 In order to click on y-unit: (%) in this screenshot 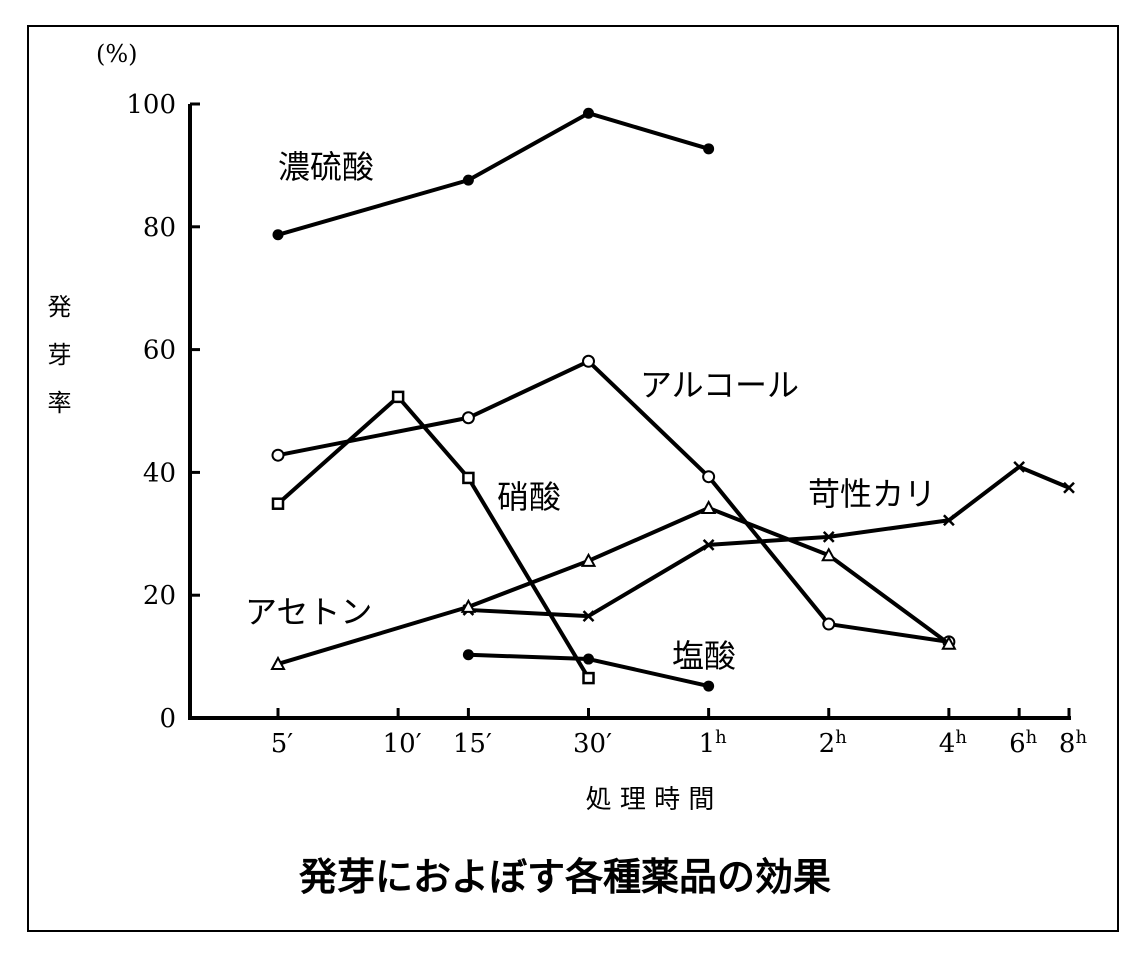, I will do `click(117, 54)`.